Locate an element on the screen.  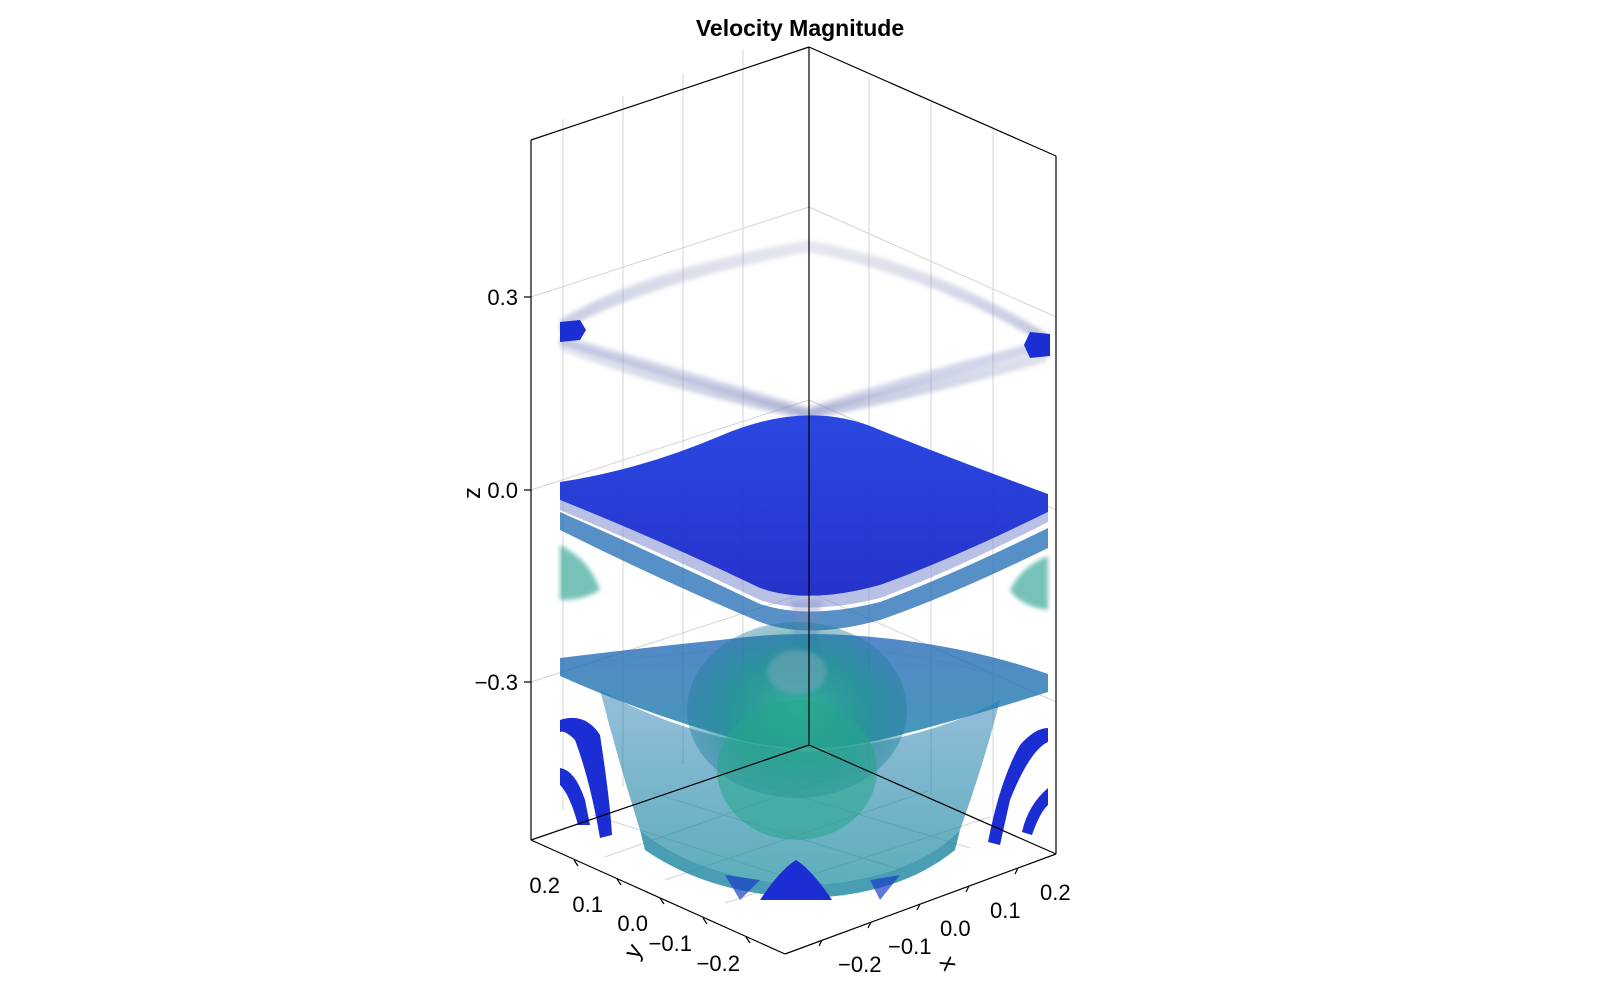
y-tick-labels: 0.2 0.1 0.0 −0.1 −0.2 is located at coordinates (634, 924).